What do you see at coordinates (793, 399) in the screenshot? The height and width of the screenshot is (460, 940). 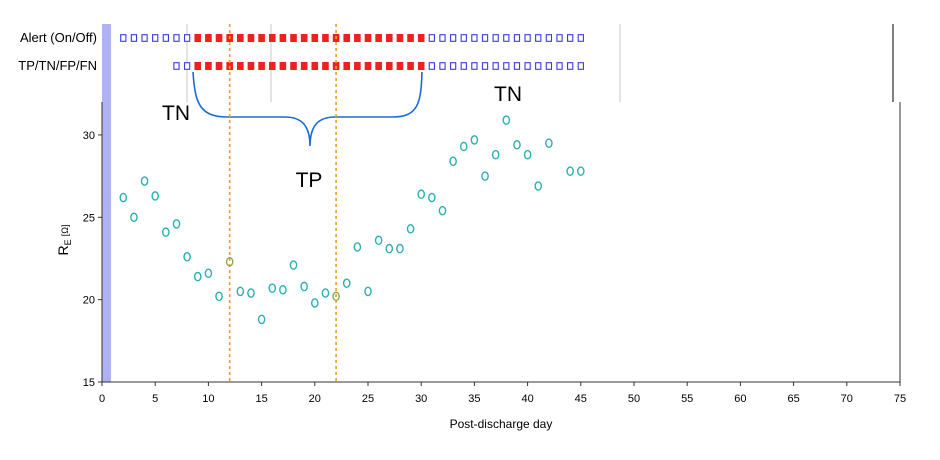 I see `x-tick-label: 65` at bounding box center [793, 399].